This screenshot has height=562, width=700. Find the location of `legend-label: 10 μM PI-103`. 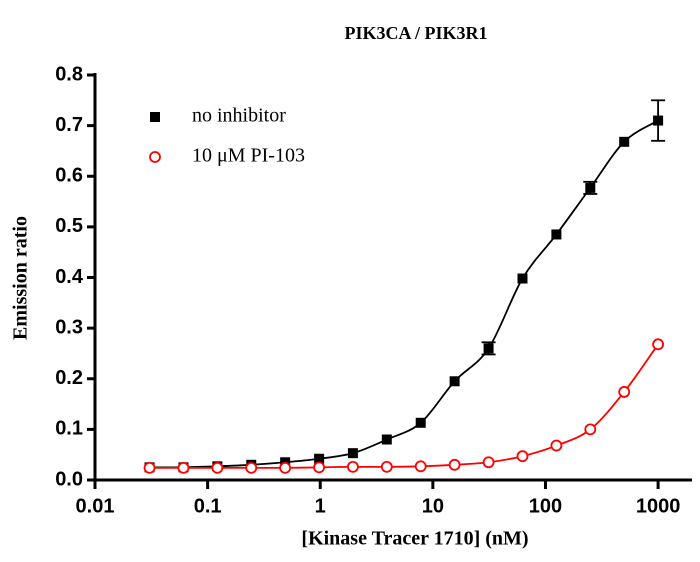

legend-label: 10 μM PI-103 is located at coordinates (248, 156).